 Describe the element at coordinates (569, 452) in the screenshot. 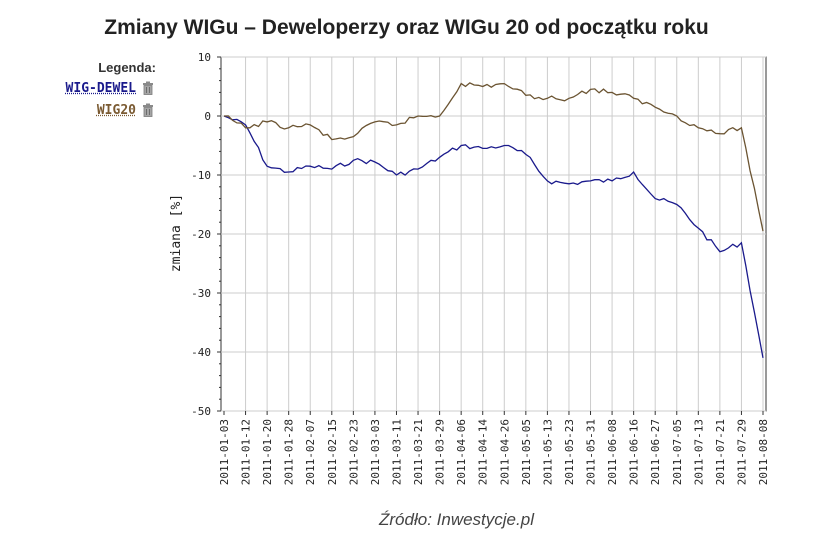

I see `x-tick-label: 2011-05-23` at that location.